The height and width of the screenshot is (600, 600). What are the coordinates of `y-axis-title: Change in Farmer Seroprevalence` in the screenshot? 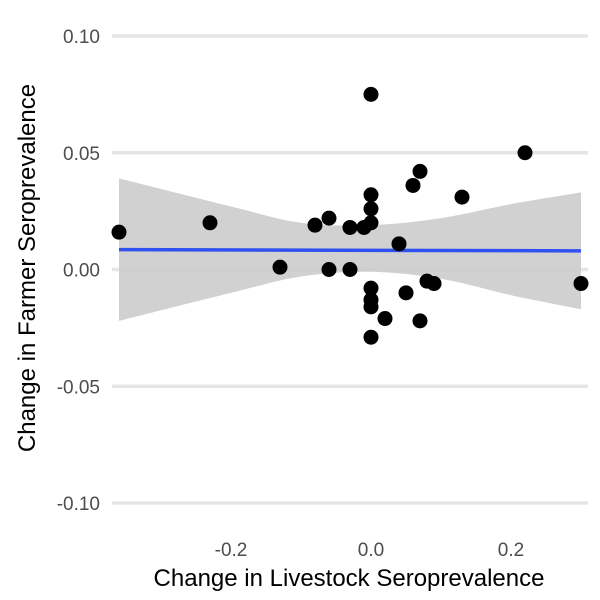 It's located at (27, 268).